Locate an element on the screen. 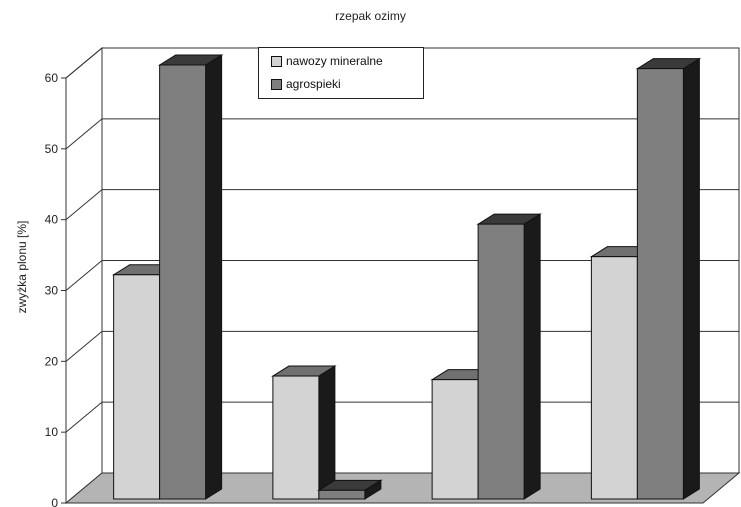 The image size is (741, 507). y-axis-label: zwyżka plonu [%] is located at coordinates (22, 267).